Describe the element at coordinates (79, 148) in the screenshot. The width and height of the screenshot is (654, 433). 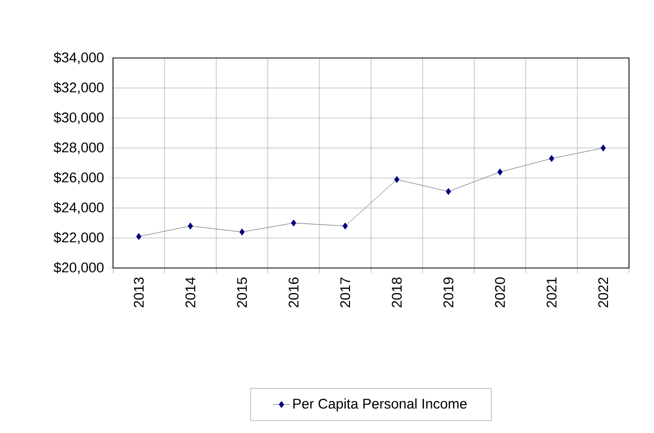
I see `y-tick-label: $28,000` at that location.